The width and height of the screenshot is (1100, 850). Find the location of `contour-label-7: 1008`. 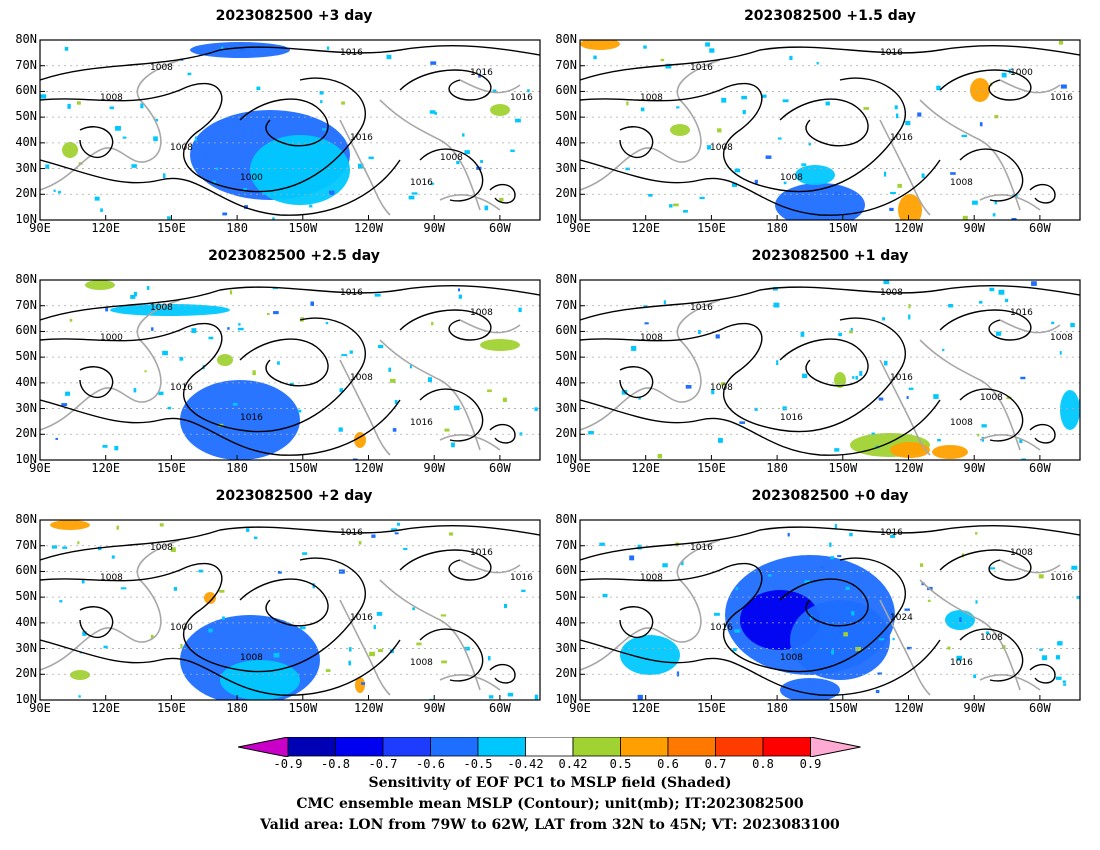

contour-label-7: 1008 is located at coordinates (111, 98).